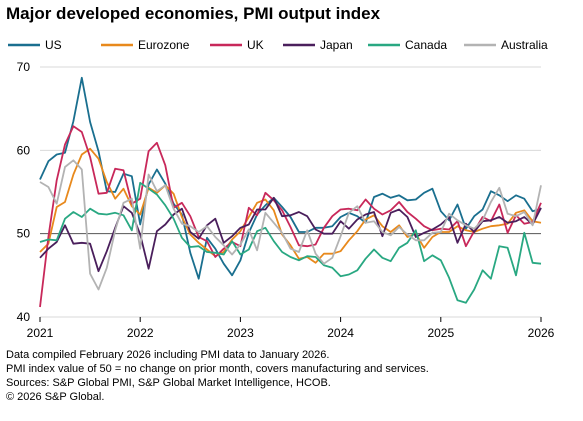 The width and height of the screenshot is (583, 421). What do you see at coordinates (55, 397) in the screenshot?
I see `note-line: © 2026 S&P Global.` at bounding box center [55, 397].